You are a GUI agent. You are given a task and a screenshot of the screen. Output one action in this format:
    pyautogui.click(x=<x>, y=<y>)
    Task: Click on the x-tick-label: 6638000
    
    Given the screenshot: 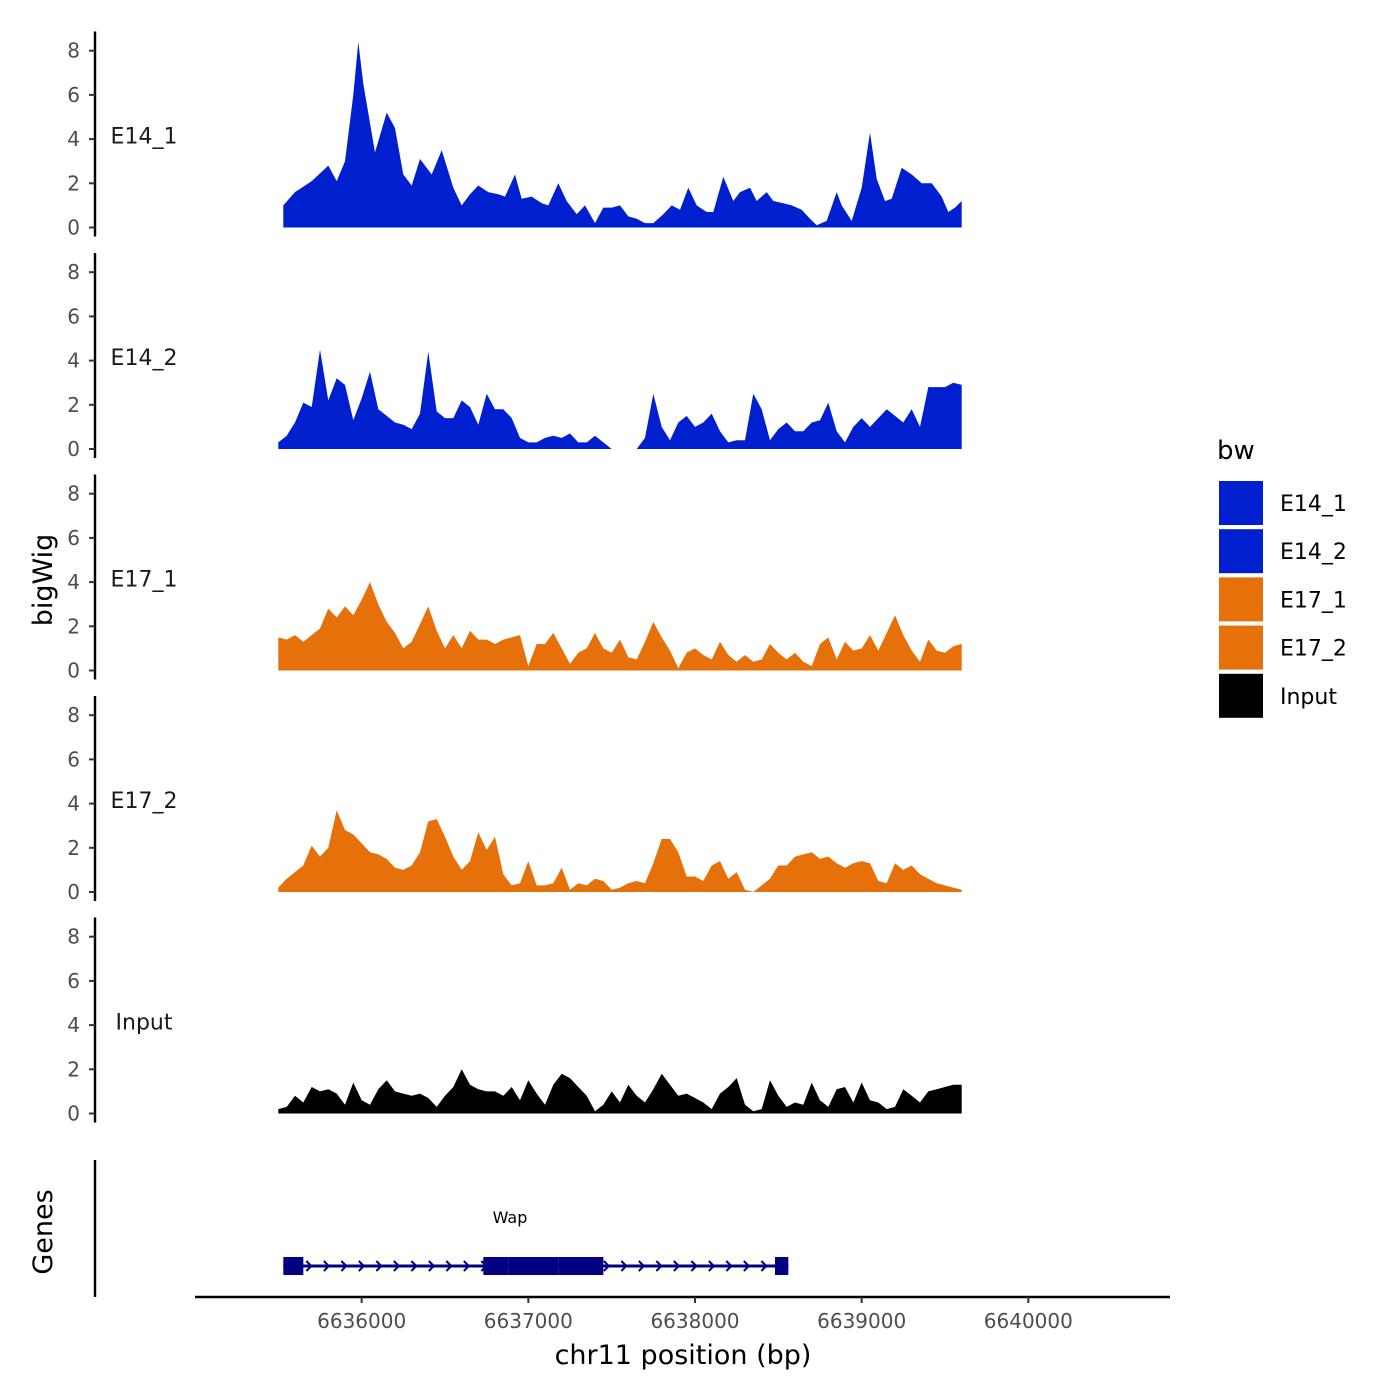 What is the action you would take?
    pyautogui.click(x=694, y=1321)
    